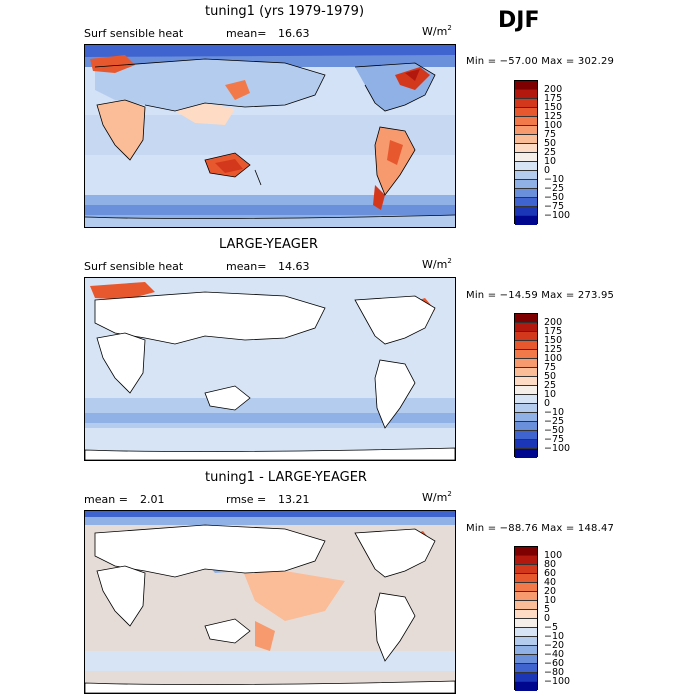 This screenshot has width=700, height=700. I want to click on panel-3-units: W/m2, so click(437, 497).